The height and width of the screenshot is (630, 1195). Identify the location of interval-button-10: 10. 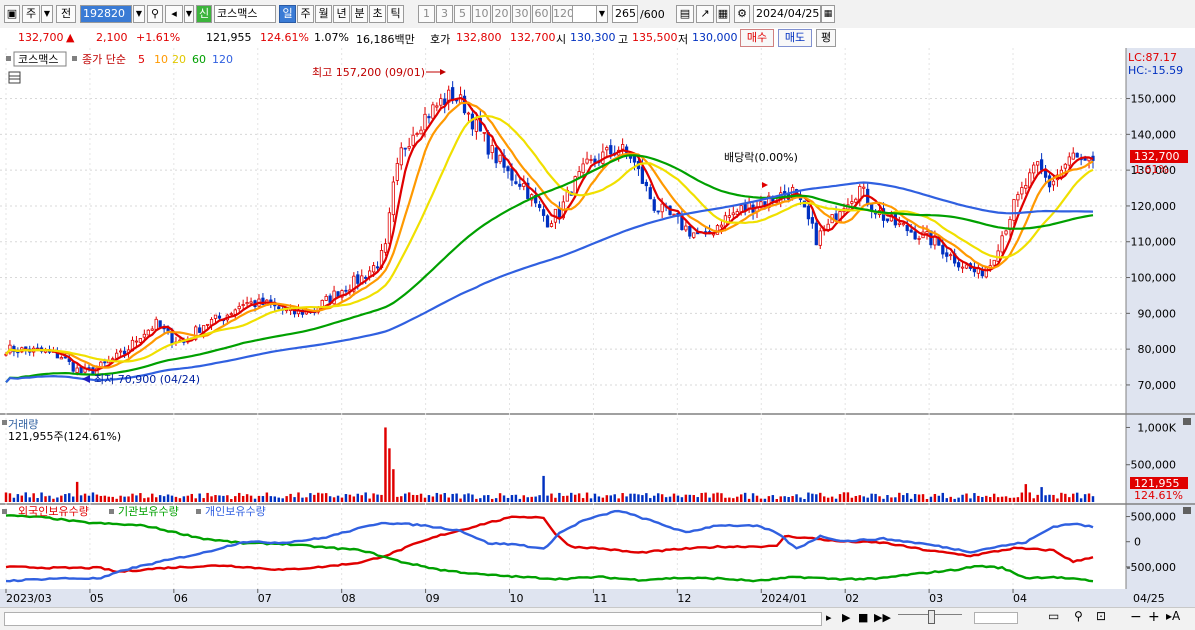
(481, 14).